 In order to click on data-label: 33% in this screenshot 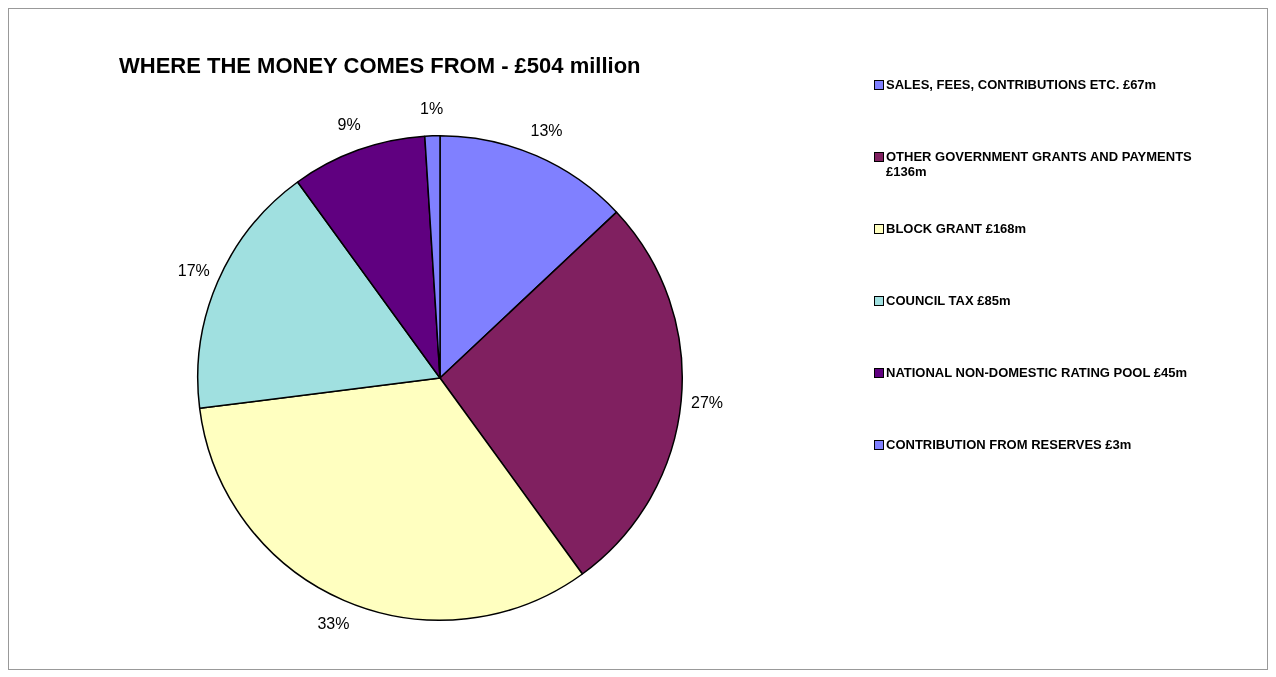, I will do `click(333, 623)`.